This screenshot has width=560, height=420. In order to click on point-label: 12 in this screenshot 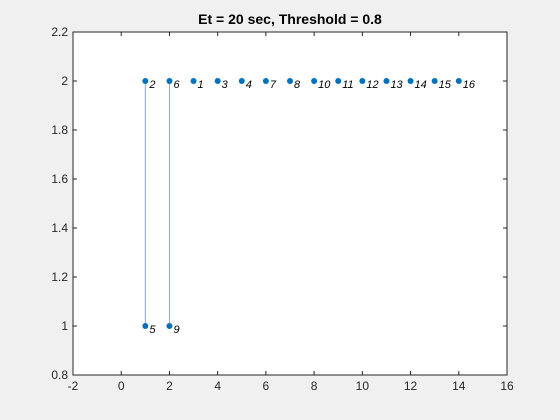, I will do `click(372, 85)`.